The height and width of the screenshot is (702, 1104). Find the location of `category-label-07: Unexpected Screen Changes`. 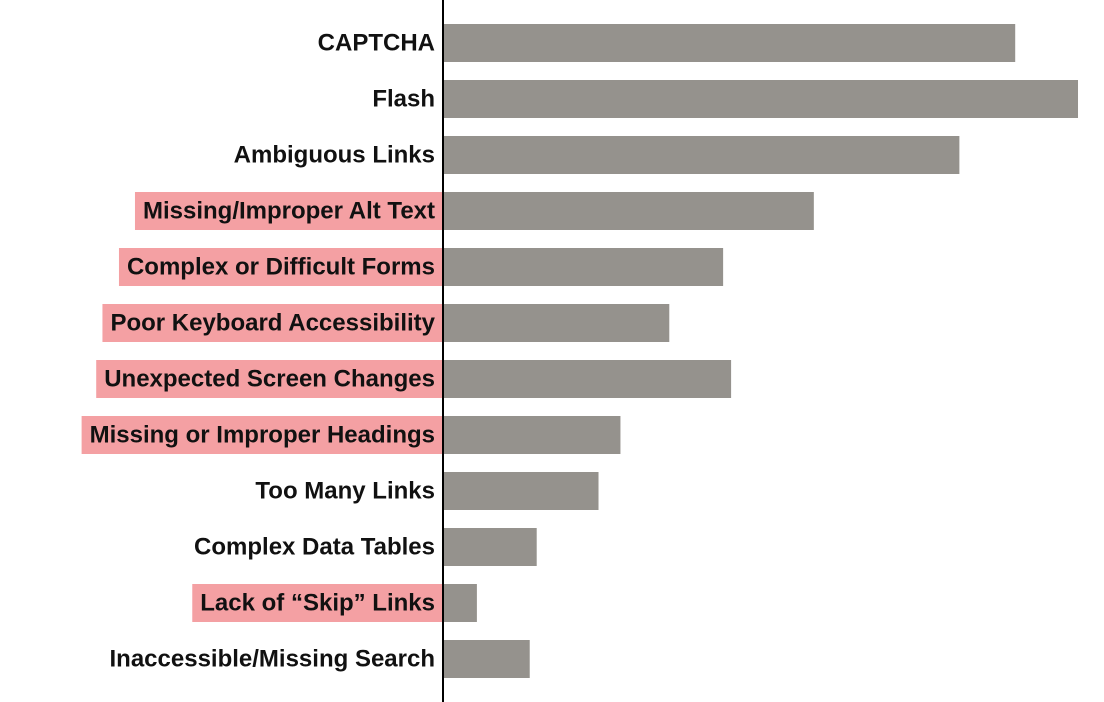

category-label-07: Unexpected Screen Changes is located at coordinates (269, 378).